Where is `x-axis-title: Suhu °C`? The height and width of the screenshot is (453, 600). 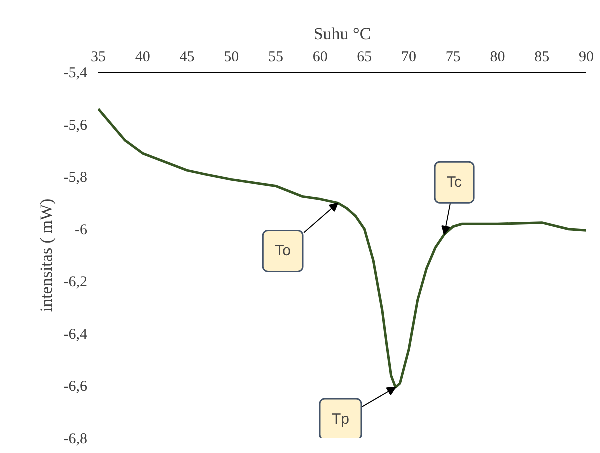
x-axis-title: Suhu °C is located at coordinates (343, 34).